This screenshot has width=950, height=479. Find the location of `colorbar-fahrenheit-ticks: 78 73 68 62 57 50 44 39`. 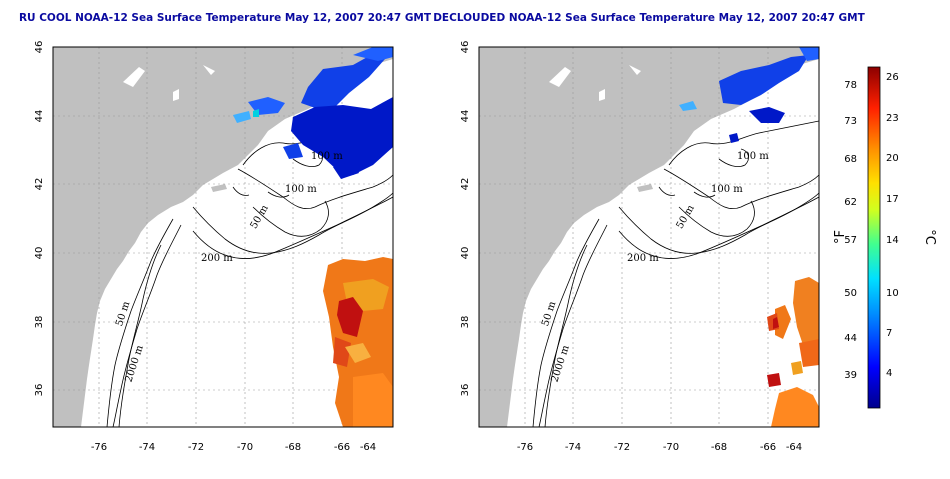

colorbar-fahrenheit-ticks: 78 73 68 62 57 50 44 39 is located at coordinates (850, 230).